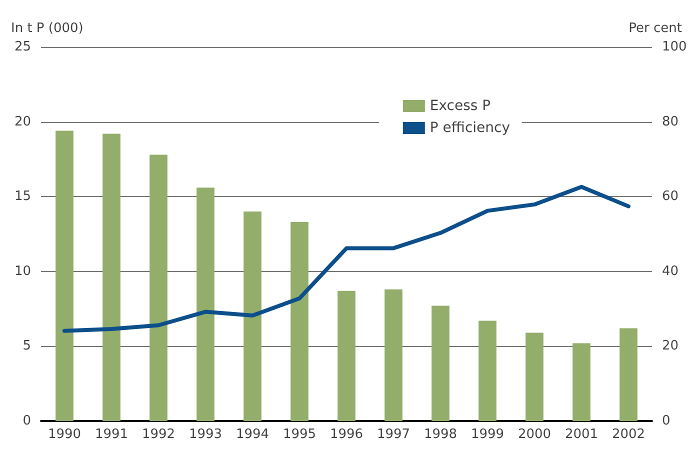 This screenshot has width=700, height=455. What do you see at coordinates (22, 271) in the screenshot?
I see `y-tick-label: 10` at bounding box center [22, 271].